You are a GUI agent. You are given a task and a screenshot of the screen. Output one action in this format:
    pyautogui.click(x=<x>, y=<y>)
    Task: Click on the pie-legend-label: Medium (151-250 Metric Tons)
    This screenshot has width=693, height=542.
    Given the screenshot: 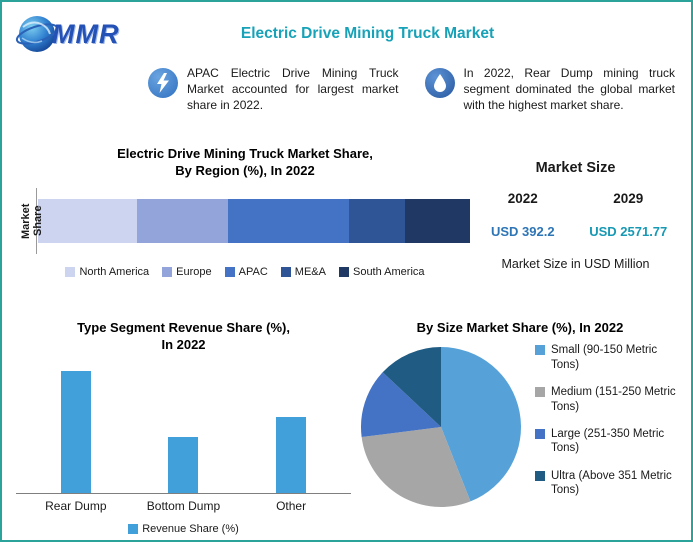 What is the action you would take?
    pyautogui.click(x=613, y=399)
    